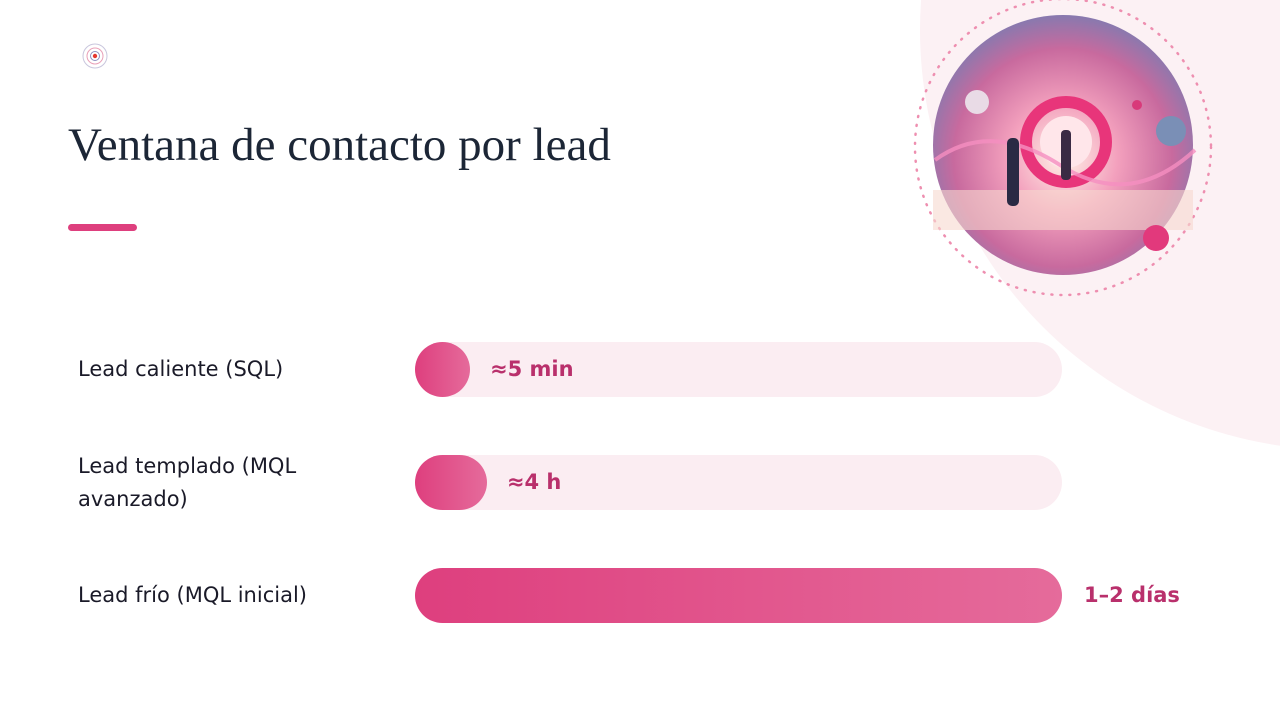 This screenshot has height=720, width=1280. What do you see at coordinates (187, 482) in the screenshot?
I see `category-label: Lead templado (MQL avanzado)` at bounding box center [187, 482].